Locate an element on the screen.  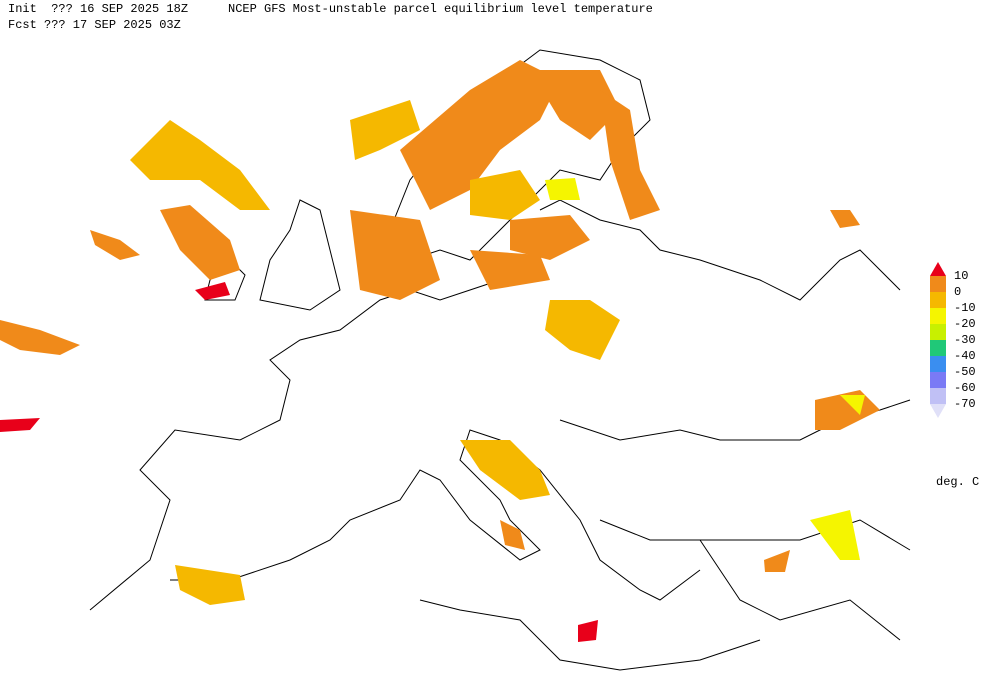
legend-label: 0 is located at coordinates (957, 292).